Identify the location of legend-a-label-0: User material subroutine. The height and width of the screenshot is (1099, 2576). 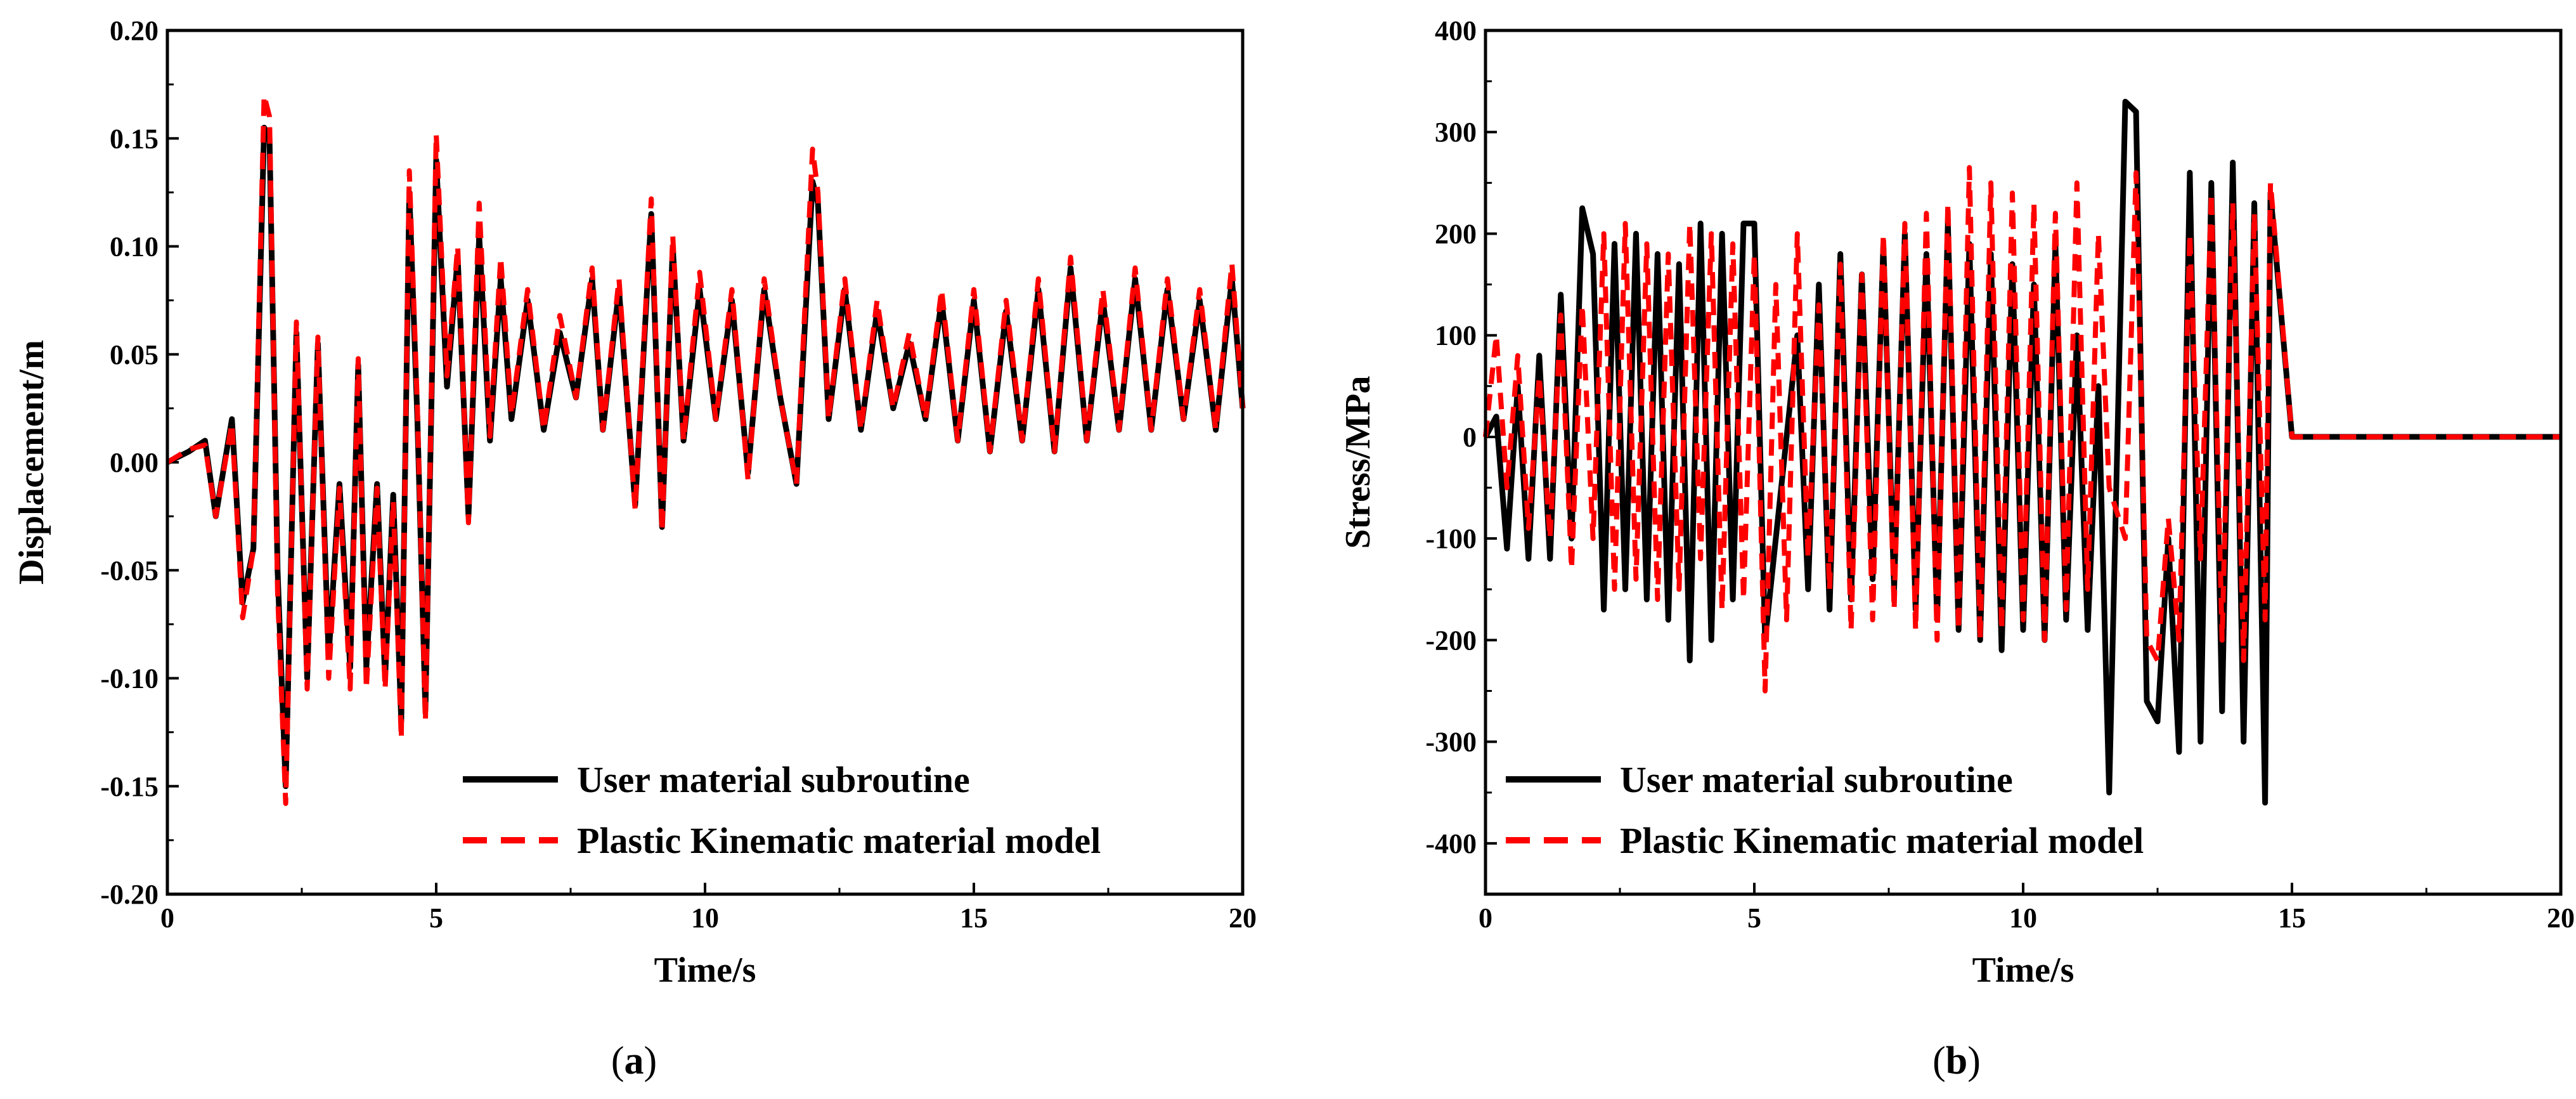
(773, 779).